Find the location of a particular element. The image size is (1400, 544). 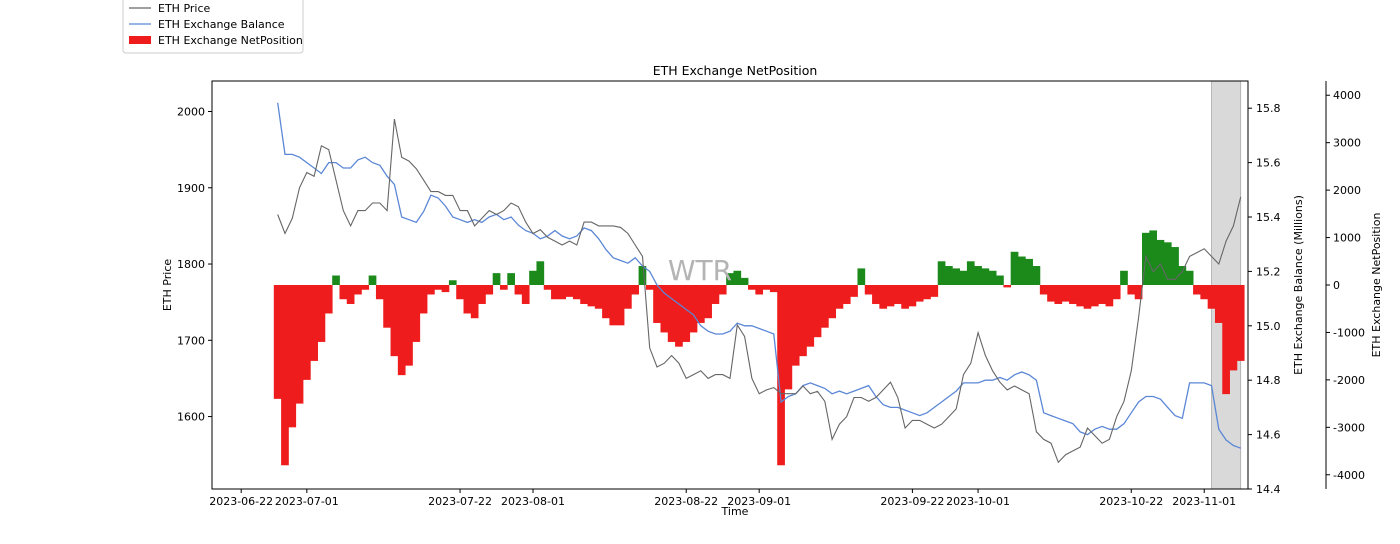

netposition-tick-label: -1000 is located at coordinates (1349, 332).